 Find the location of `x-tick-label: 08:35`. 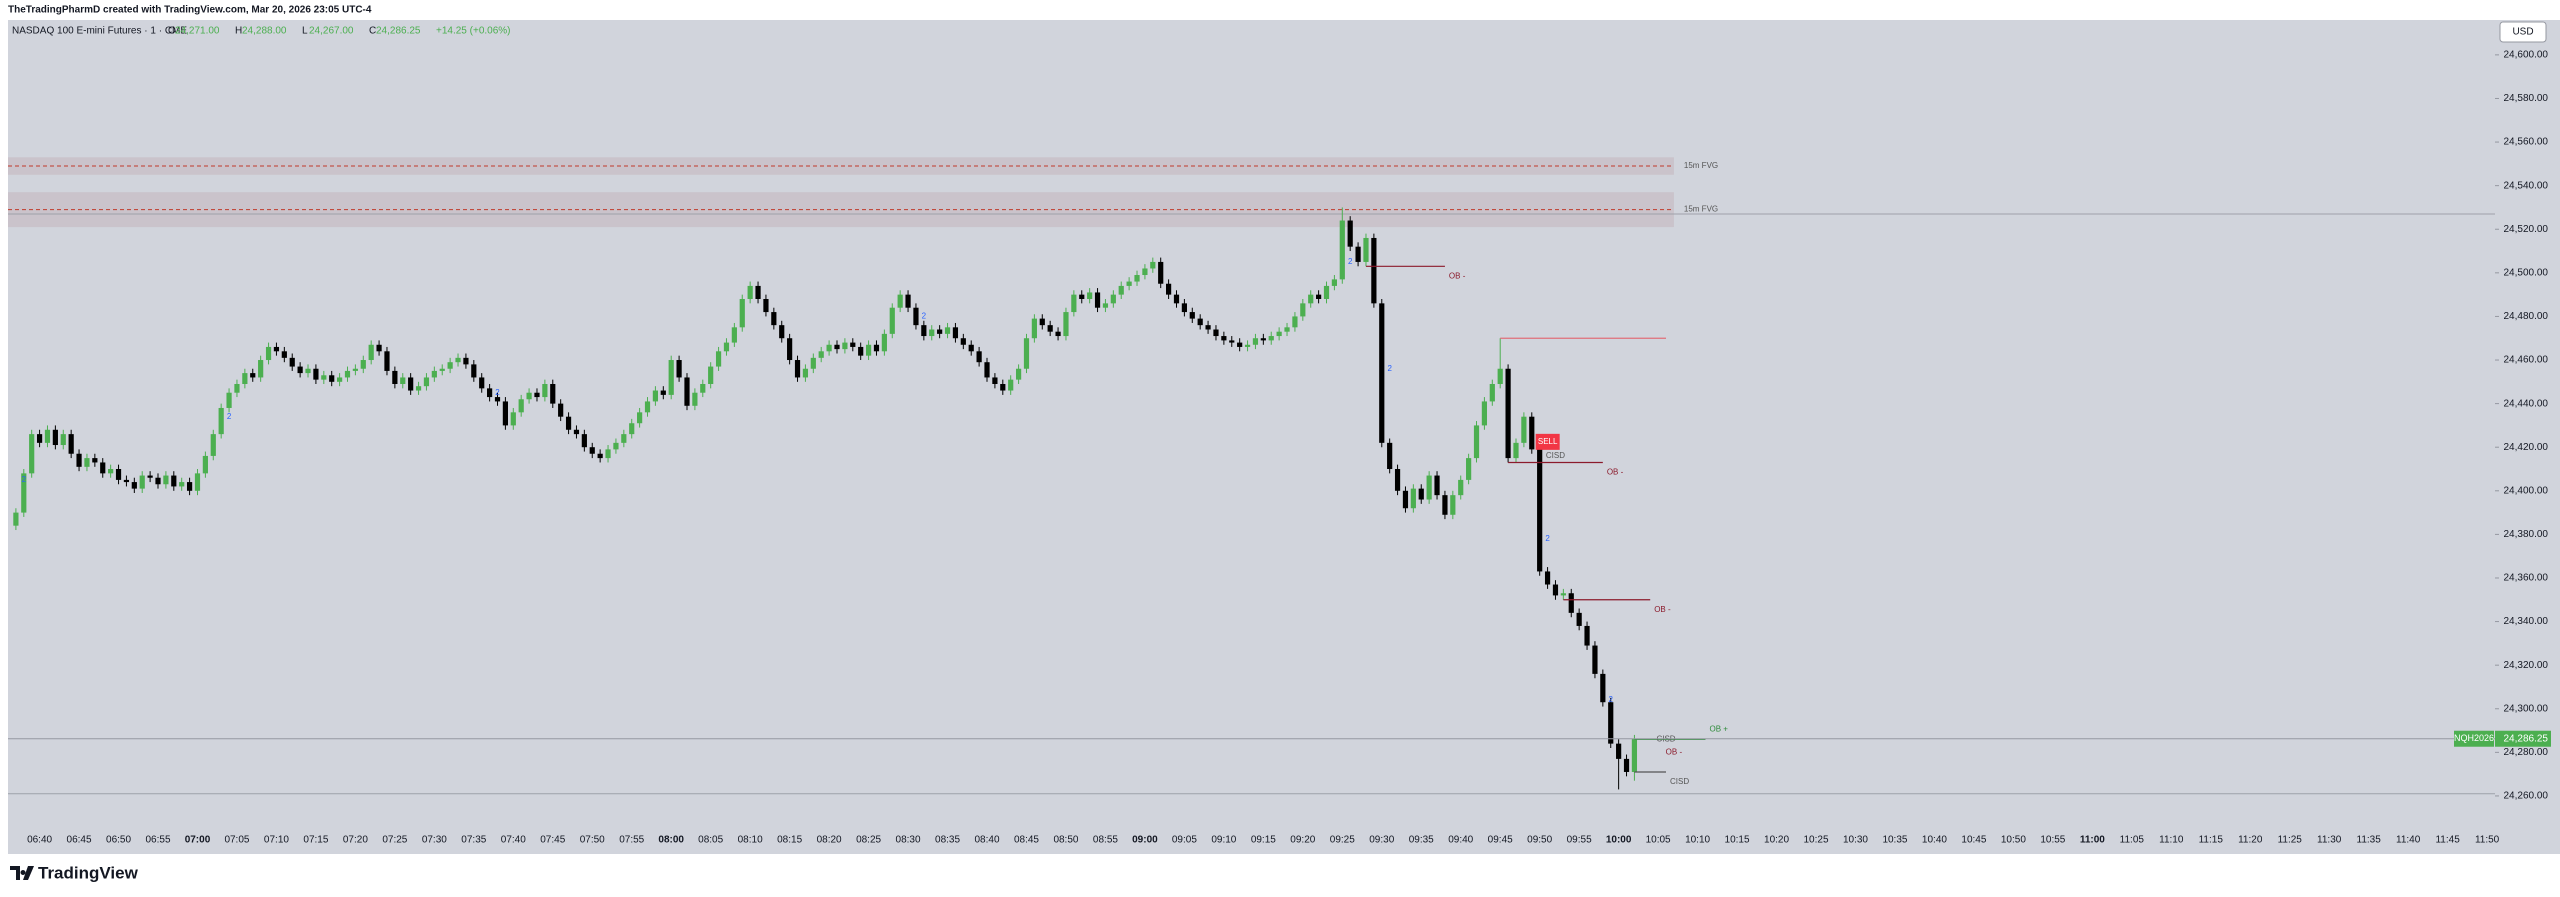

x-tick-label: 08:35 is located at coordinates (947, 840).